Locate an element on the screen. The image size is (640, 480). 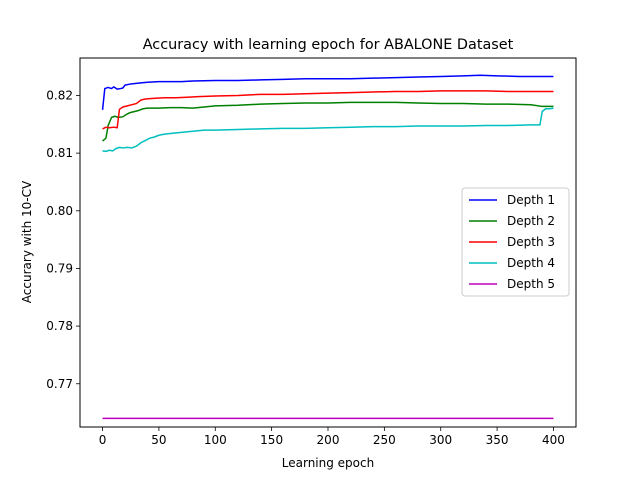
x-tick-label: 200 is located at coordinates (328, 440).